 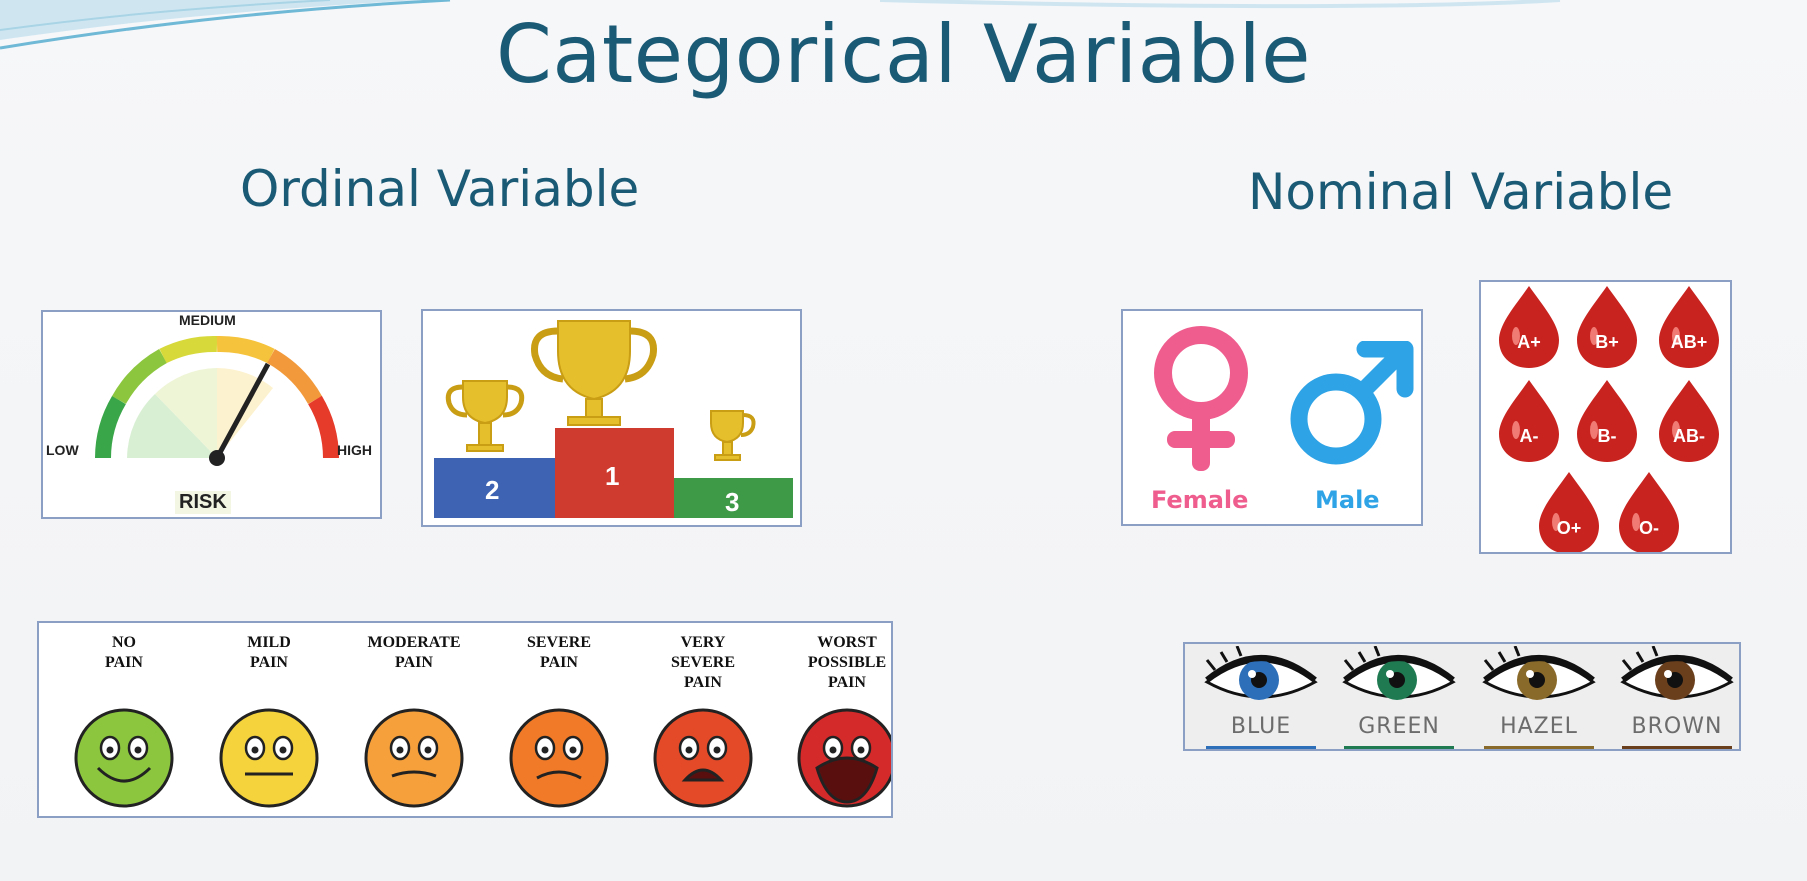 I want to click on podium-second-place: 2, so click(x=492, y=490).